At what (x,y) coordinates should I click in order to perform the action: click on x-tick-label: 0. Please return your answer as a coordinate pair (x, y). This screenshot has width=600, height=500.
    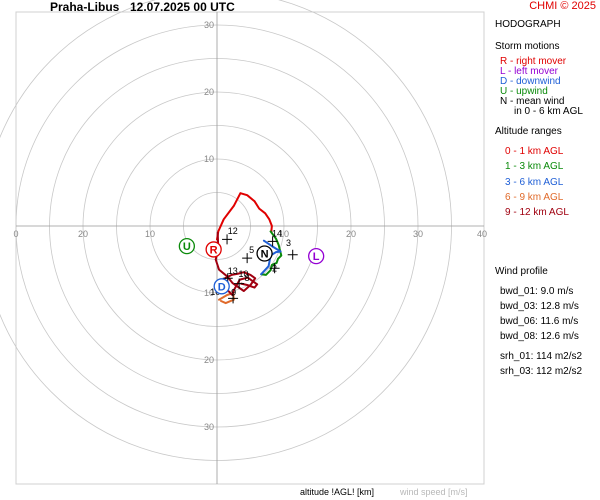
    Looking at the image, I should click on (15, 234).